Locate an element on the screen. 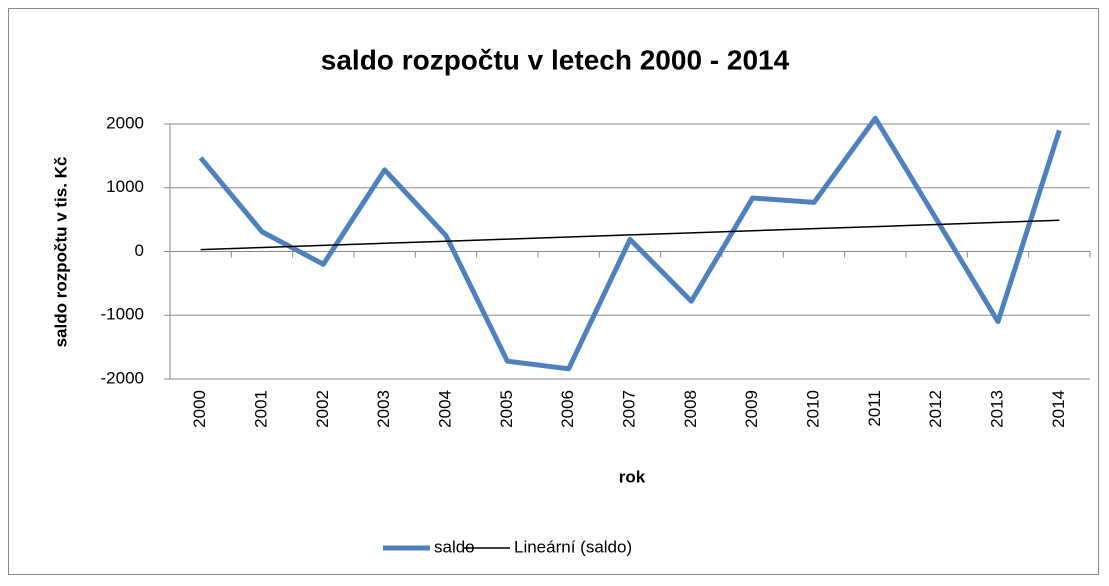 This screenshot has height=586, width=1109. x-tick-label: 2014 is located at coordinates (1058, 409).